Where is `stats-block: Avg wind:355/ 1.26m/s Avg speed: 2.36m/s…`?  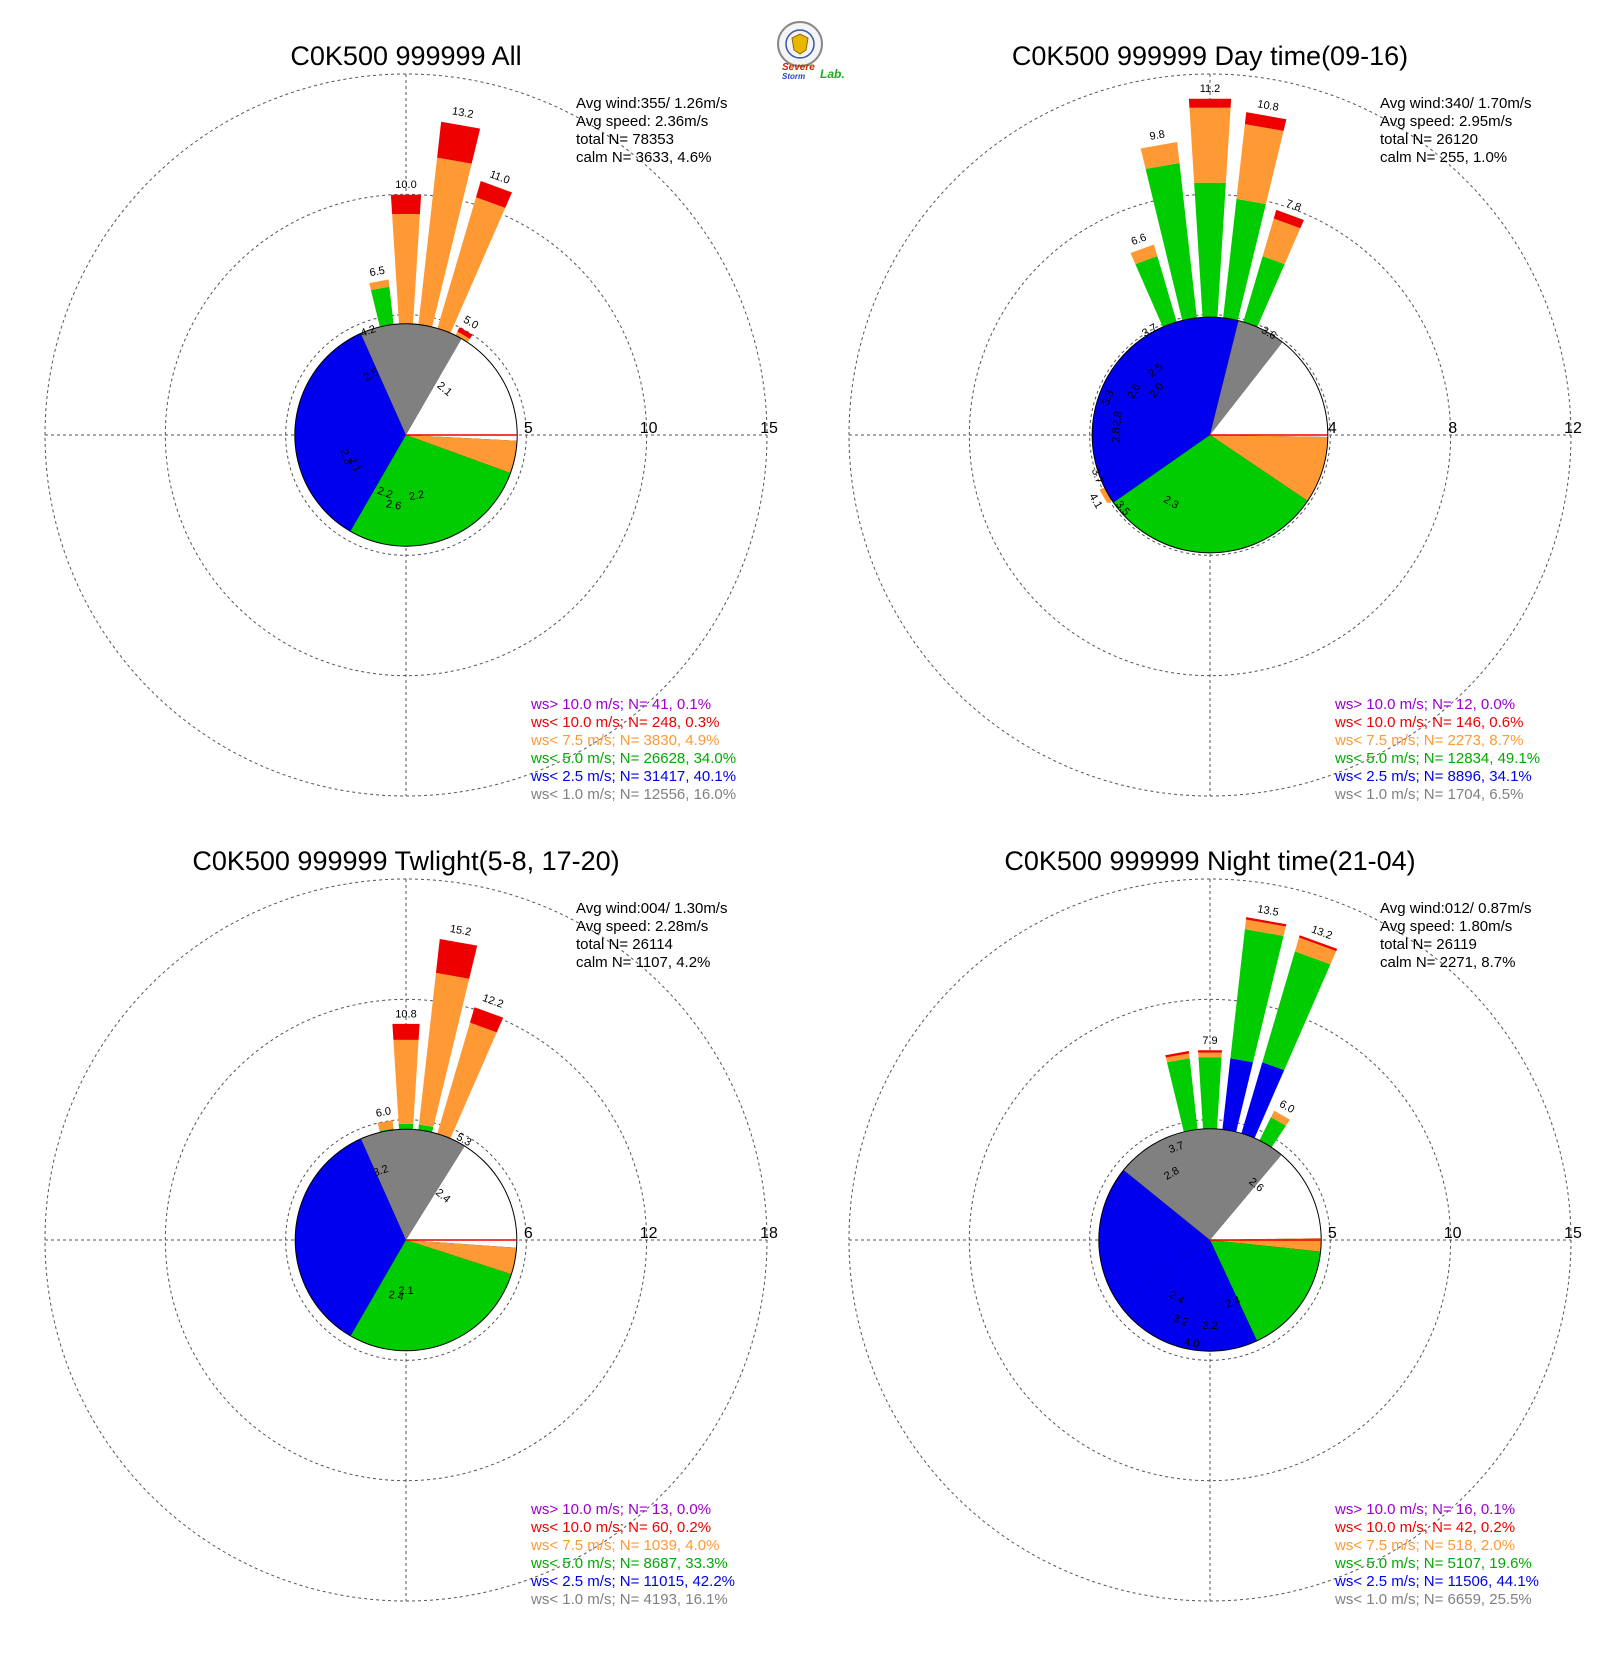 stats-block: Avg wind:355/ 1.26m/s Avg speed: 2.36m/s… is located at coordinates (651, 130).